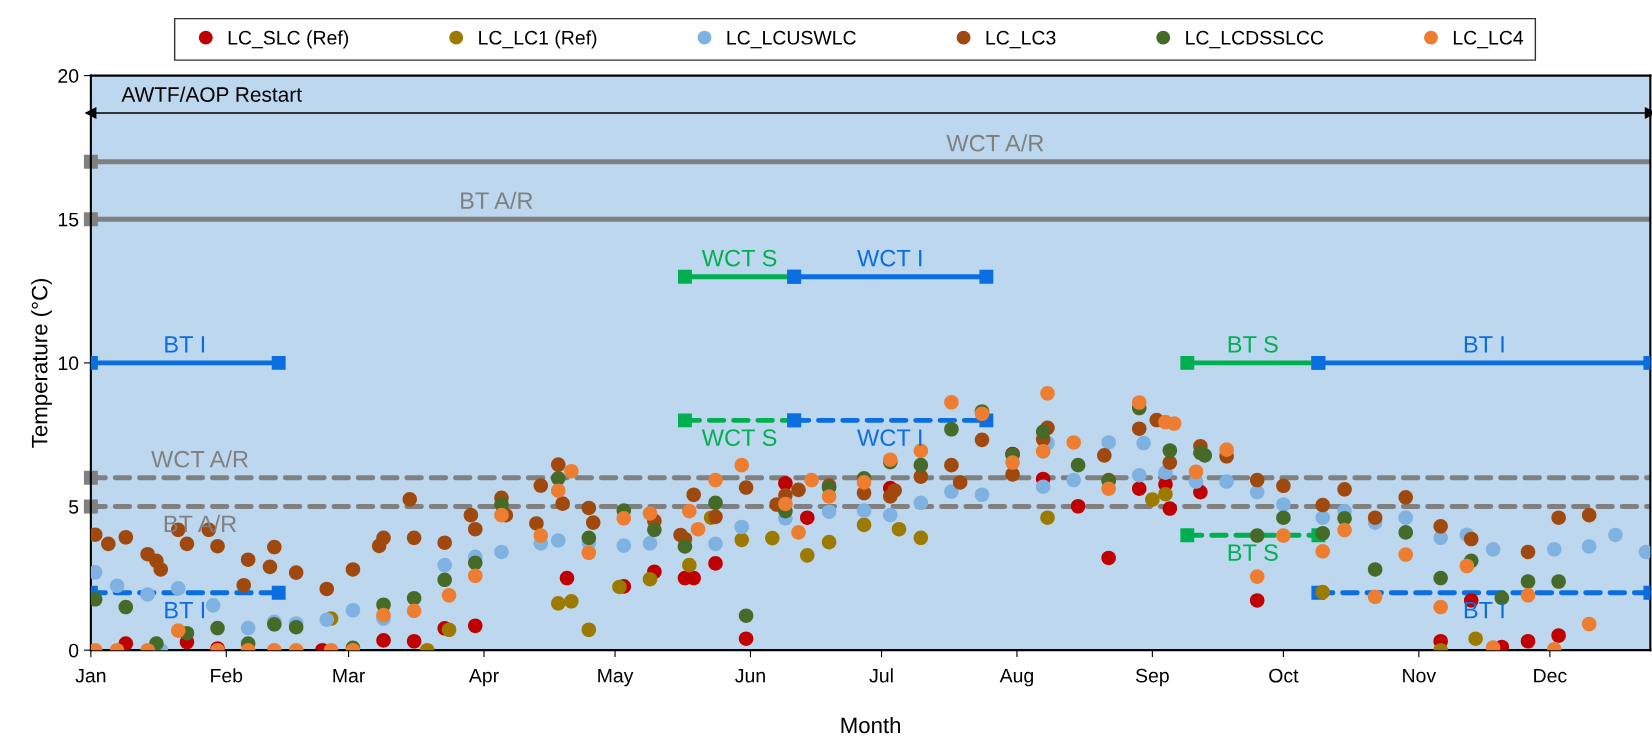 This screenshot has width=1652, height=756. What do you see at coordinates (791, 39) in the screenshot?
I see `legend-label: LC_LCUSWLC` at bounding box center [791, 39].